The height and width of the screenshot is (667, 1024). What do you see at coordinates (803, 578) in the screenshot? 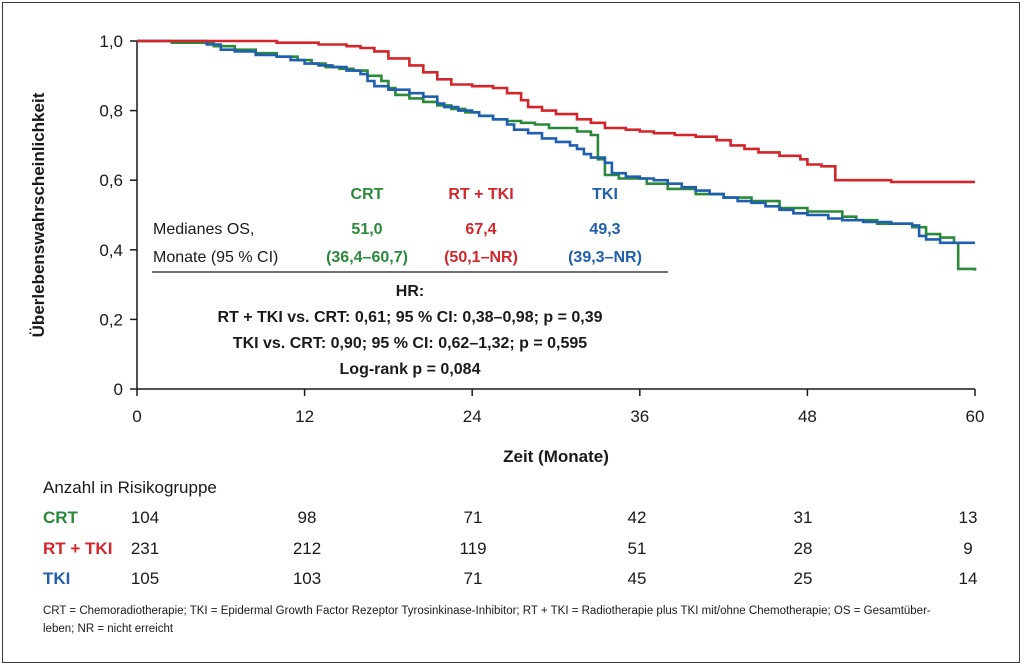
I see `risk-cell: 25` at bounding box center [803, 578].